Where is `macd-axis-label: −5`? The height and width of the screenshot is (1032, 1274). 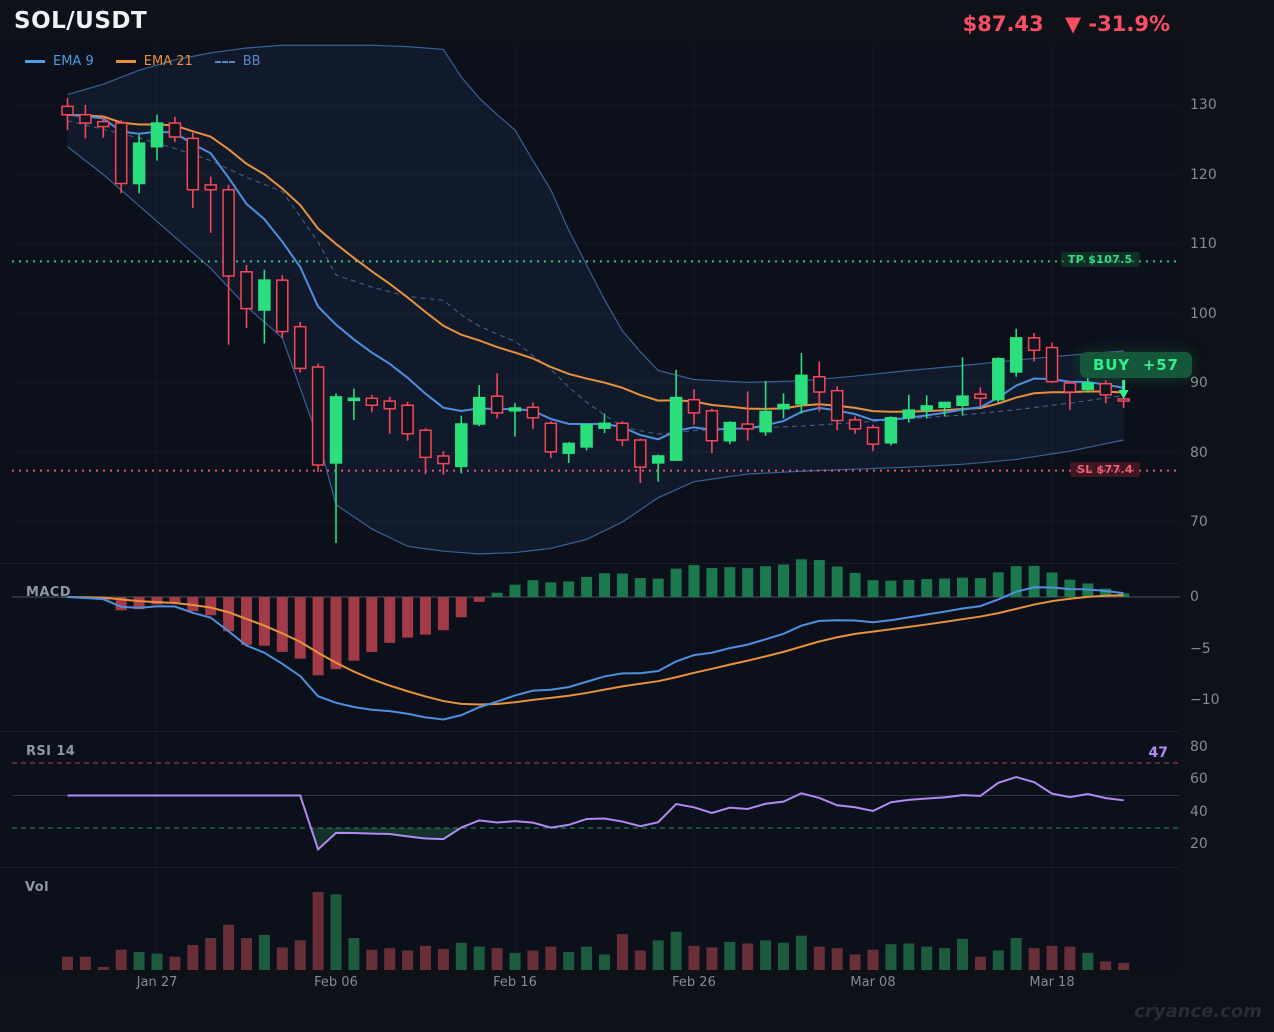 macd-axis-label: −5 is located at coordinates (1200, 648).